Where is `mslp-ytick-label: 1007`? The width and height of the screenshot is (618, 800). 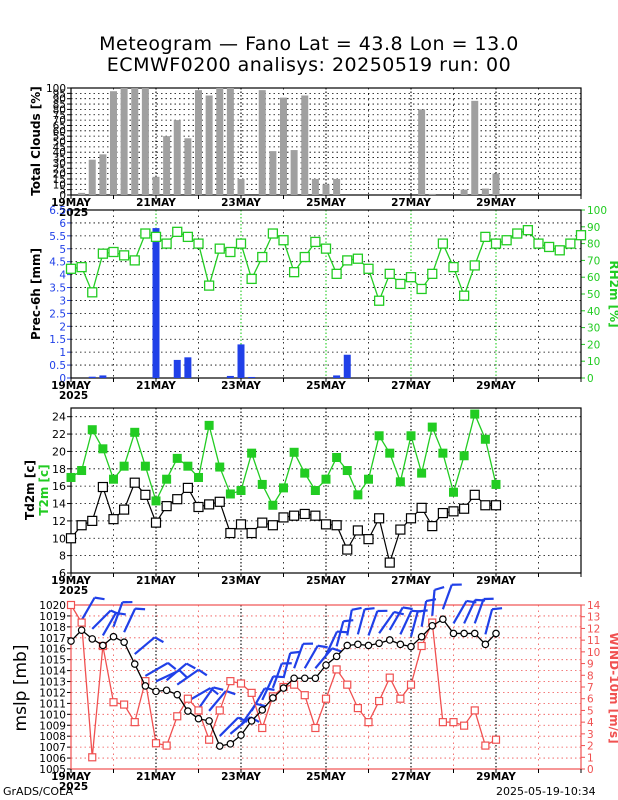 mslp-ytick-label: 1007 is located at coordinates (52, 748).